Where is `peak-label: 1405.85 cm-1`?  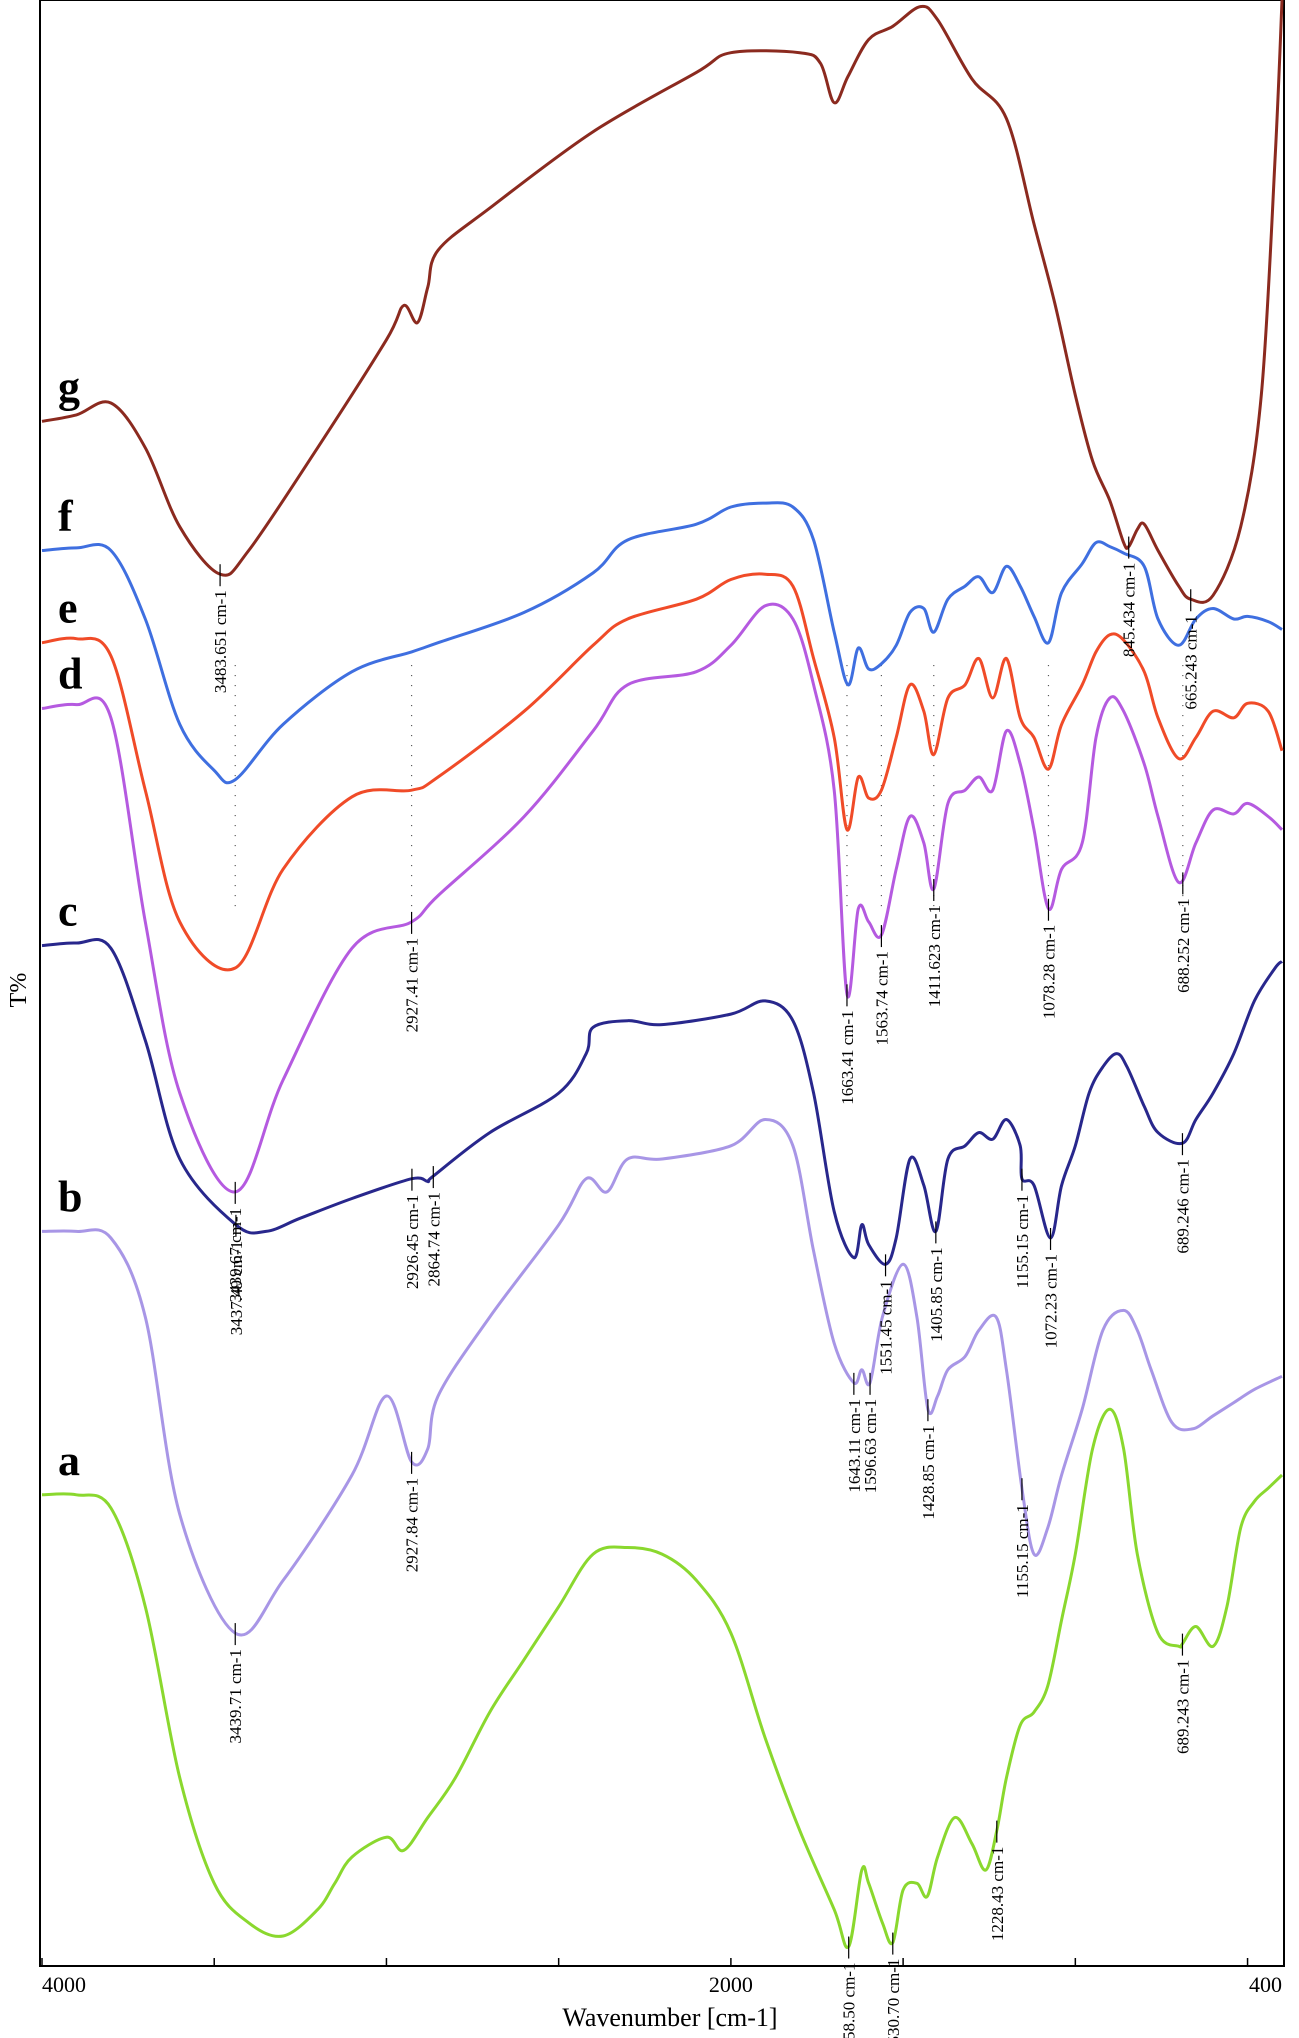
peak-label: 1405.85 cm-1 is located at coordinates (936, 1294).